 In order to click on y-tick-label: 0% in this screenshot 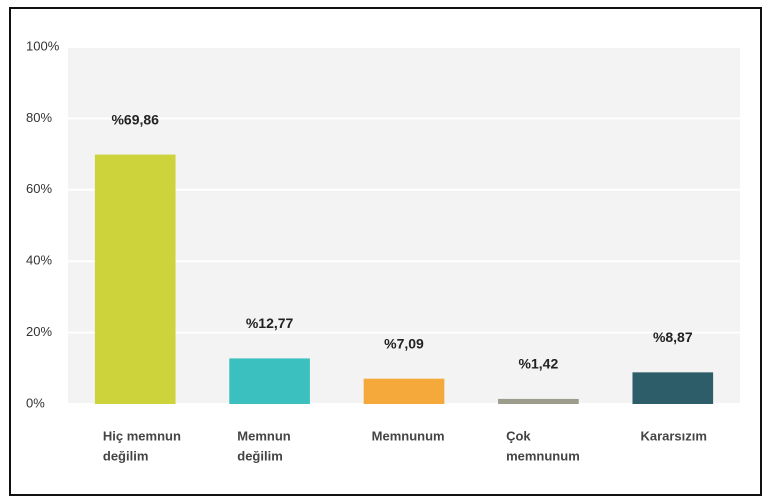, I will do `click(35, 402)`.